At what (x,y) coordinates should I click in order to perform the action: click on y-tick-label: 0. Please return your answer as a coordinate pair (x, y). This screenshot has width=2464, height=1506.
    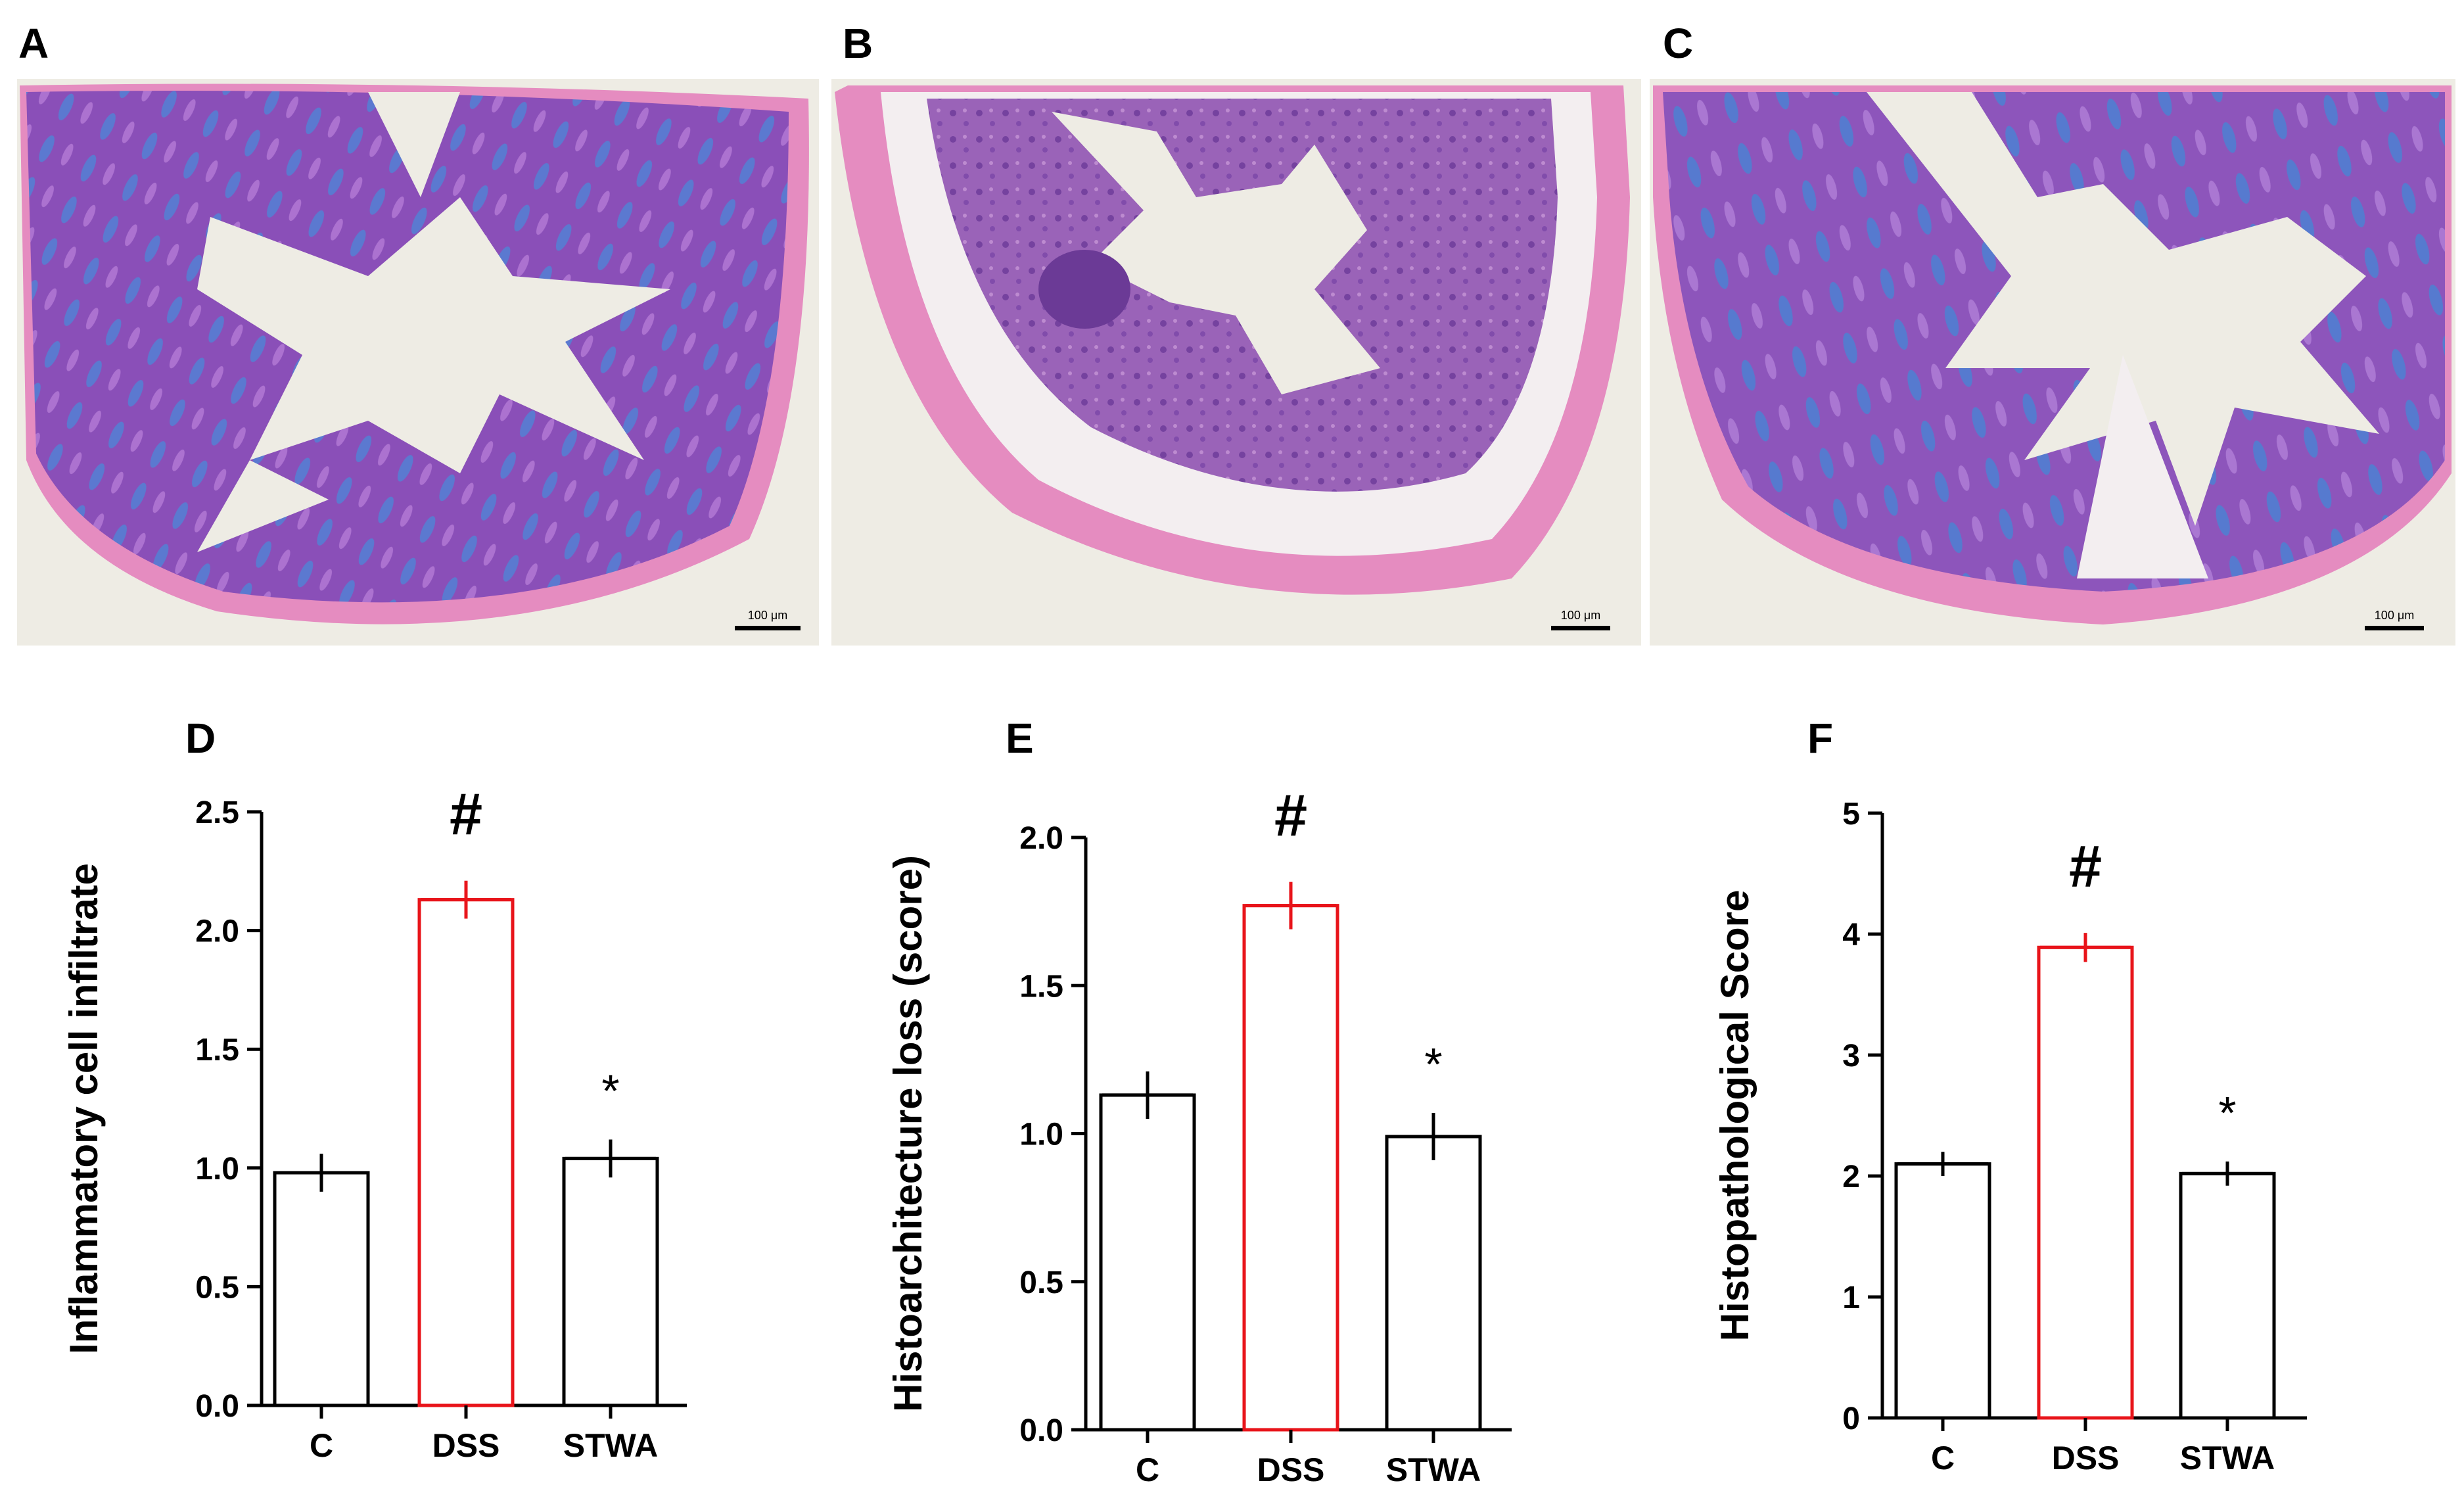
    Looking at the image, I should click on (1851, 1418).